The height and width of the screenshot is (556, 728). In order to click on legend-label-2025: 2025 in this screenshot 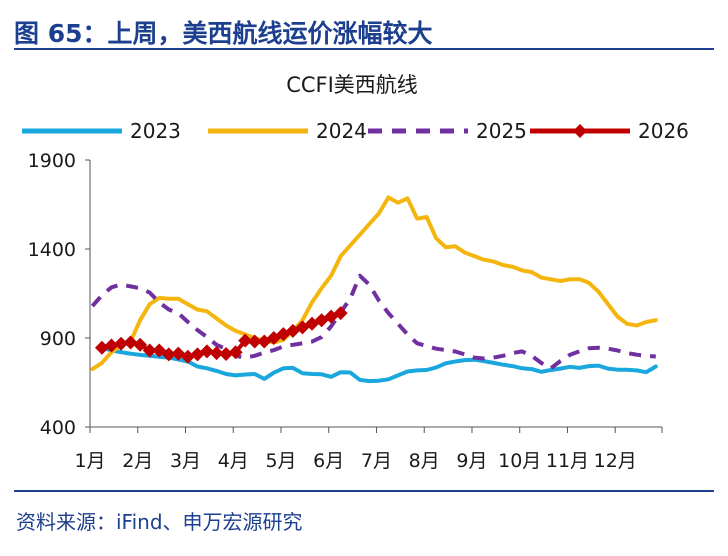, I will do `click(501, 131)`.